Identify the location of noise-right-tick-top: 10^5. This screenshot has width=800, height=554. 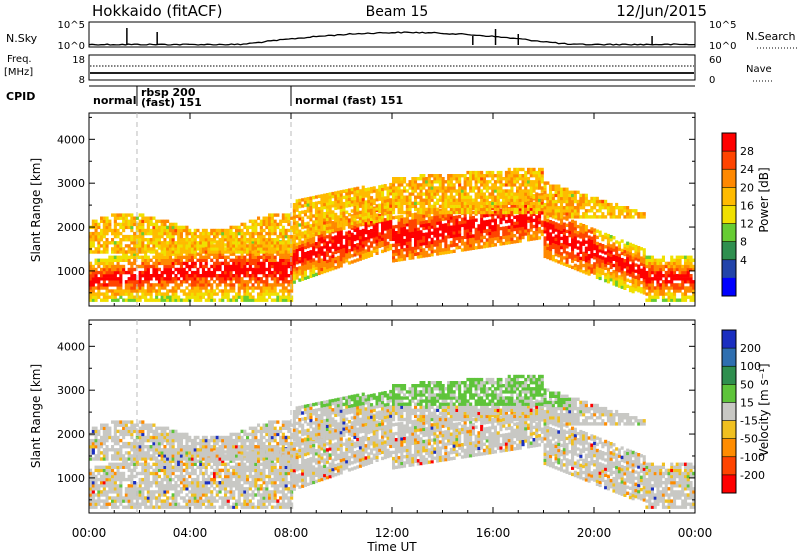
(722, 25).